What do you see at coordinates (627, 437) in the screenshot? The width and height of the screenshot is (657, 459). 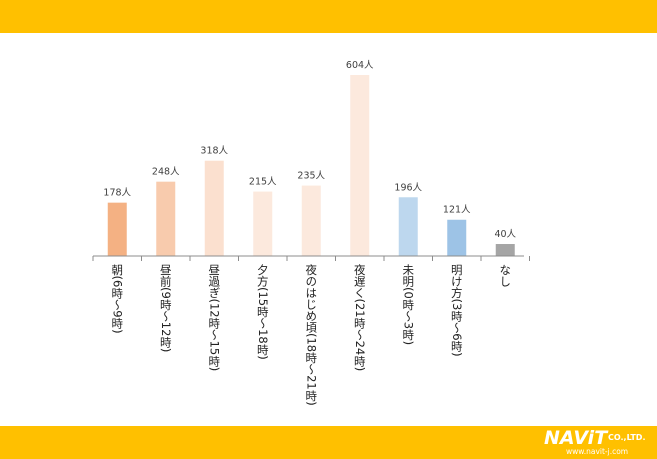 I see `logo-company-suffix: CO.,LTD.` at bounding box center [627, 437].